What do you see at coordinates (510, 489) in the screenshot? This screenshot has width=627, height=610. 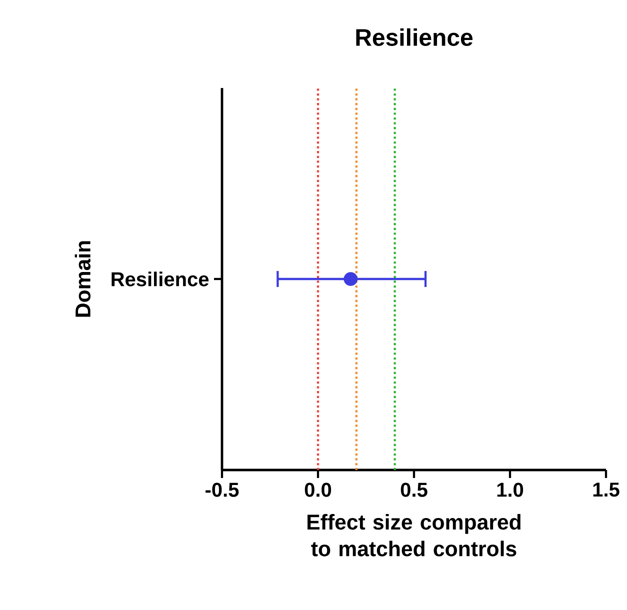 I see `x-tick-label: 1.0` at bounding box center [510, 489].